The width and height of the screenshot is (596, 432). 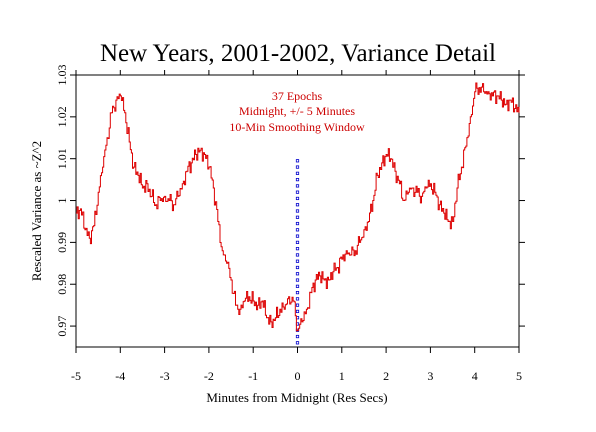 What do you see at coordinates (298, 376) in the screenshot?
I see `x-tick-label: 0` at bounding box center [298, 376].